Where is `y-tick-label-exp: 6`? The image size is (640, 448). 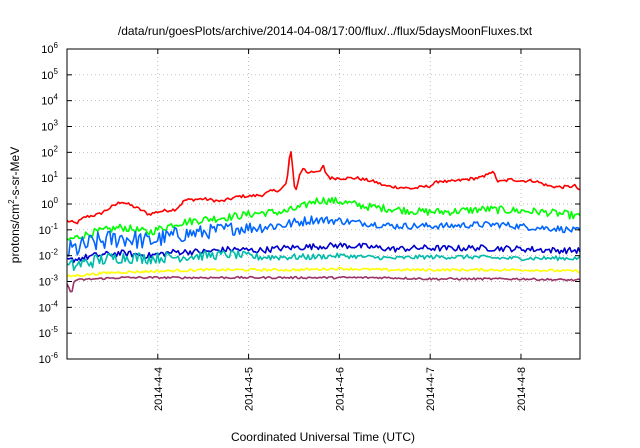
y-tick-label-exp: 6 is located at coordinates (56, 45).